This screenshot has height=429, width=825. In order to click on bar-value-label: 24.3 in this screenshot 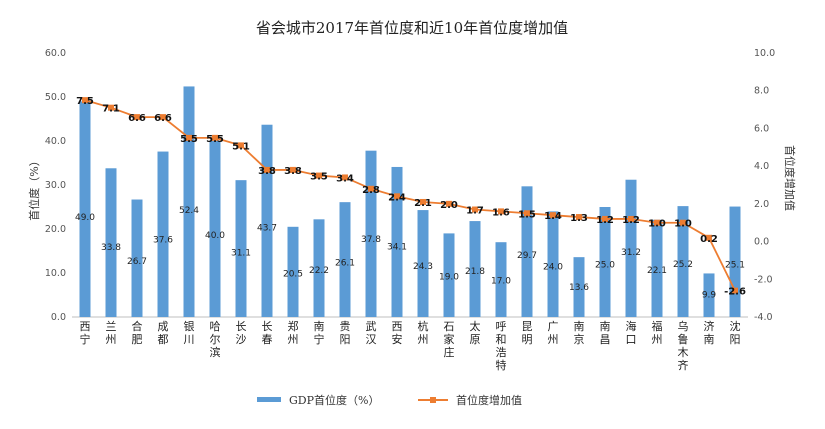, I will do `click(423, 267)`.